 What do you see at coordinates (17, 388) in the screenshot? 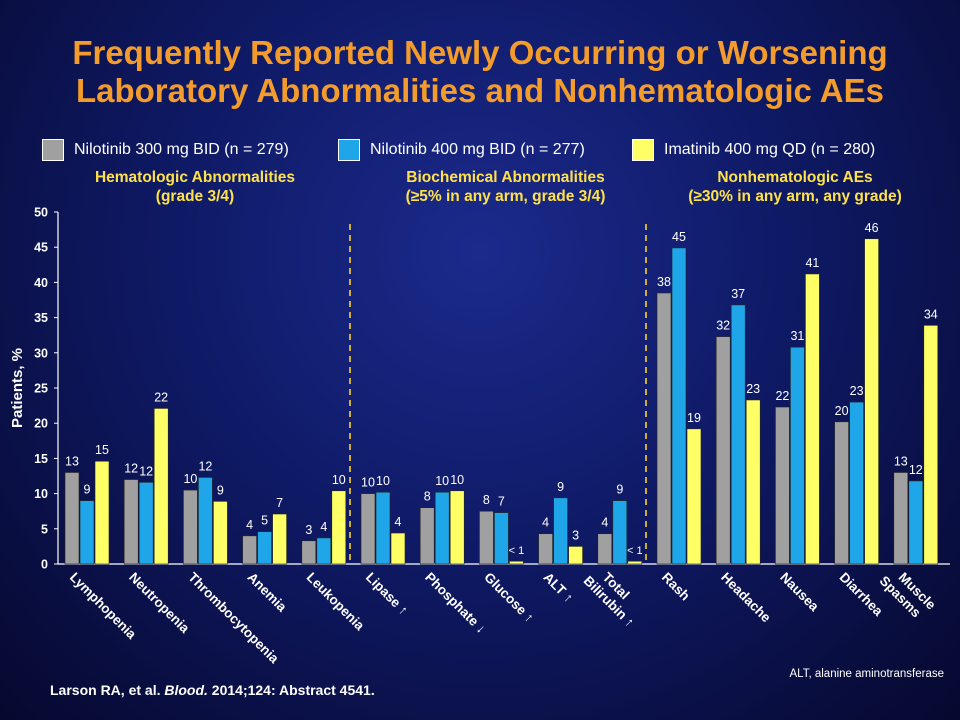
I see `y-axis-label: Patients, %` at bounding box center [17, 388].